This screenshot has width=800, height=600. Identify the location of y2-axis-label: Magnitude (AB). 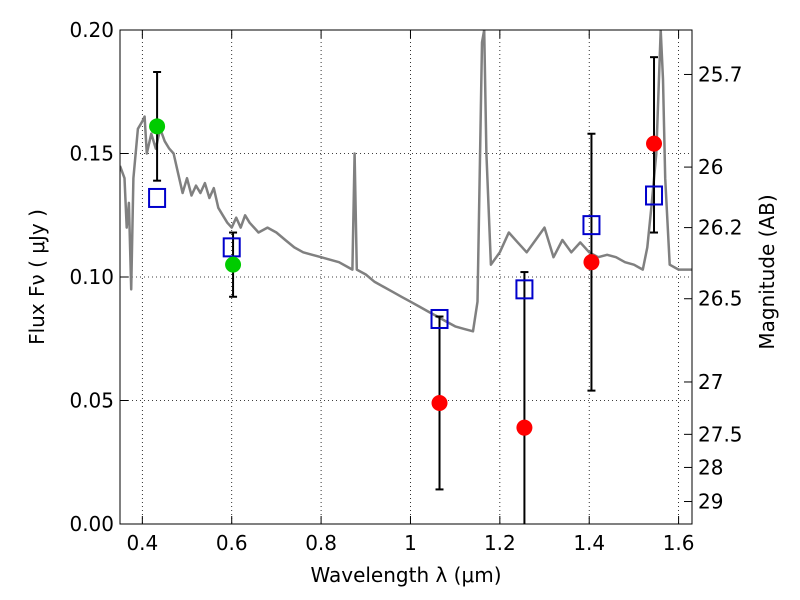
(767, 271).